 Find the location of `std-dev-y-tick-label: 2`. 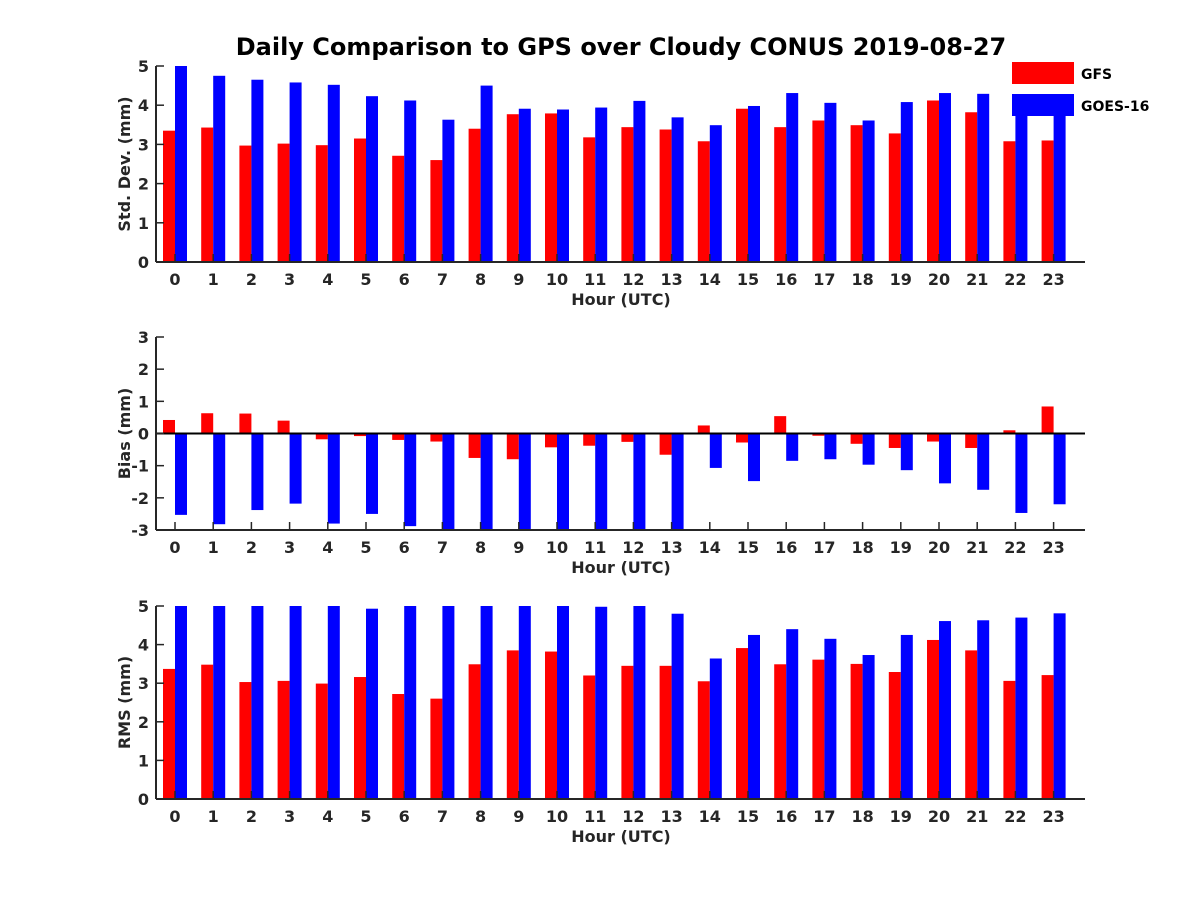

std-dev-y-tick-label: 2 is located at coordinates (143, 184).